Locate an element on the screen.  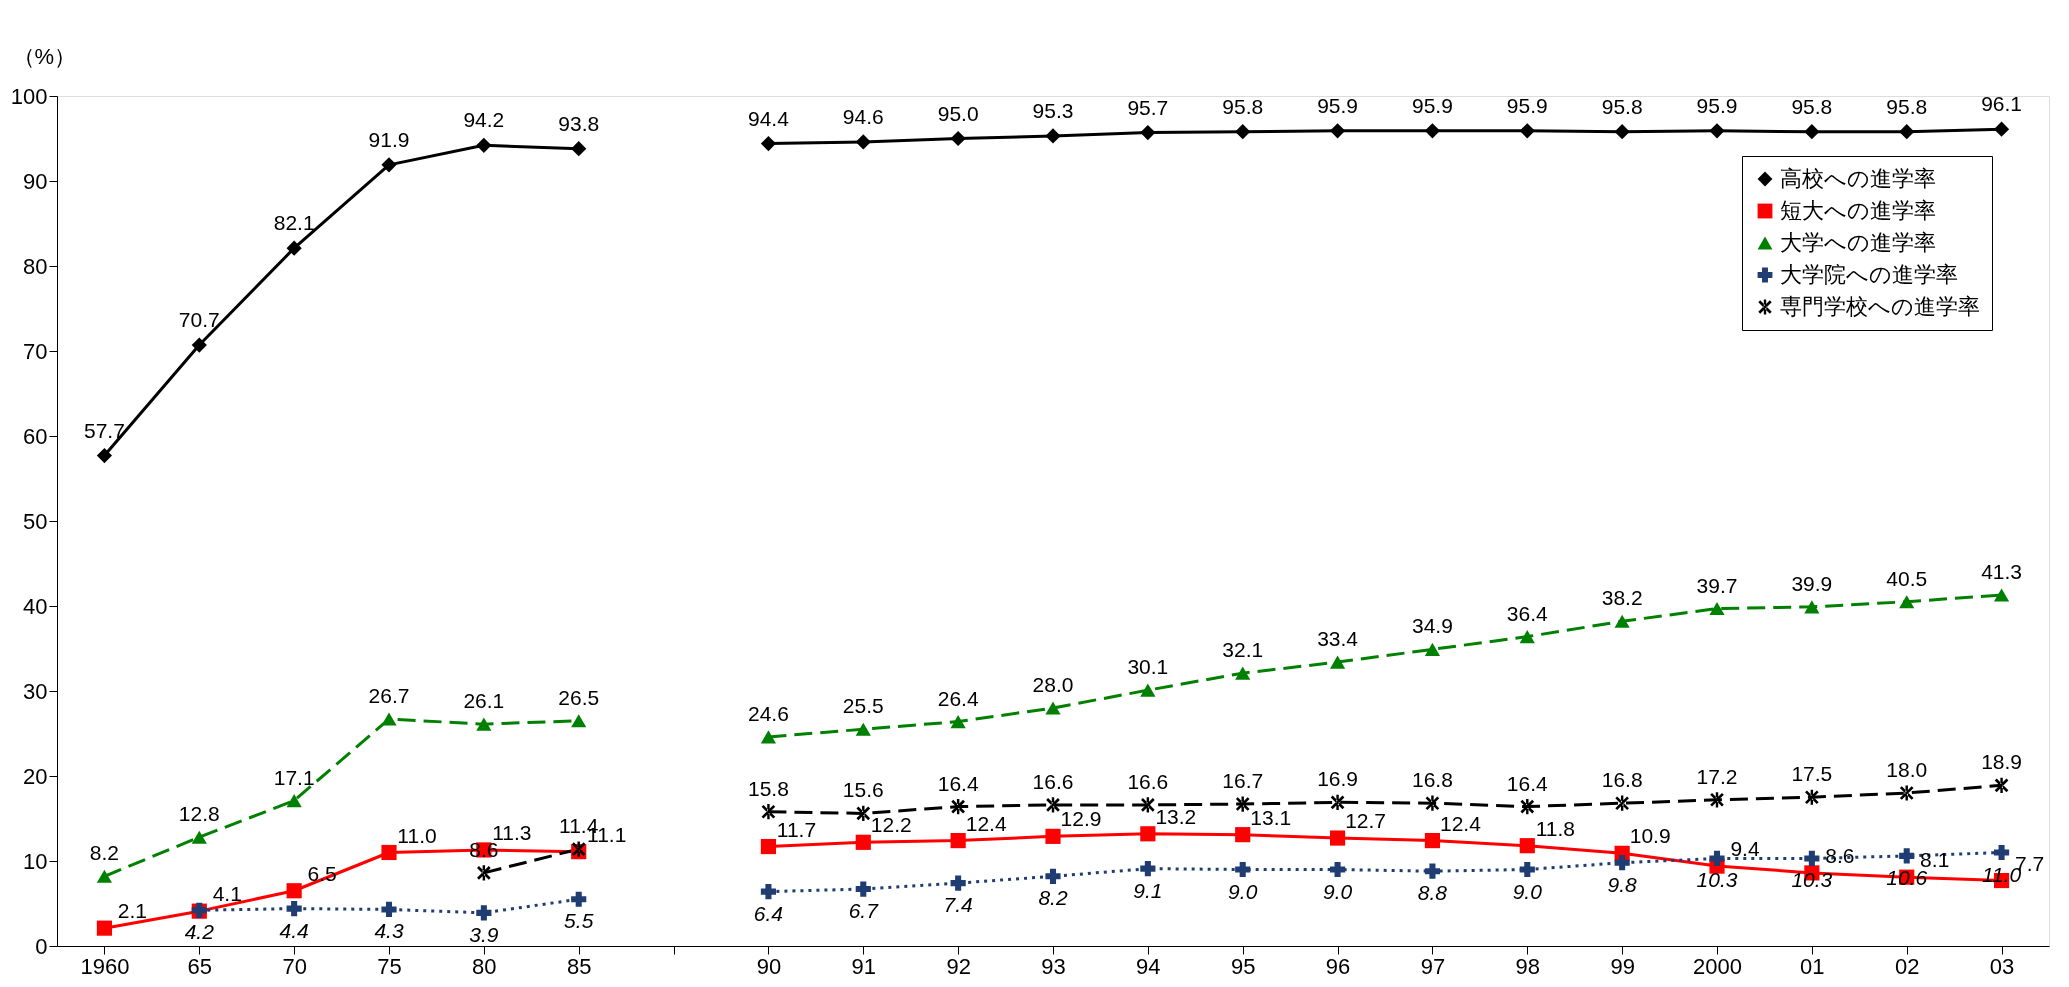
legend-label: 専門学校への進学率 is located at coordinates (1880, 306).